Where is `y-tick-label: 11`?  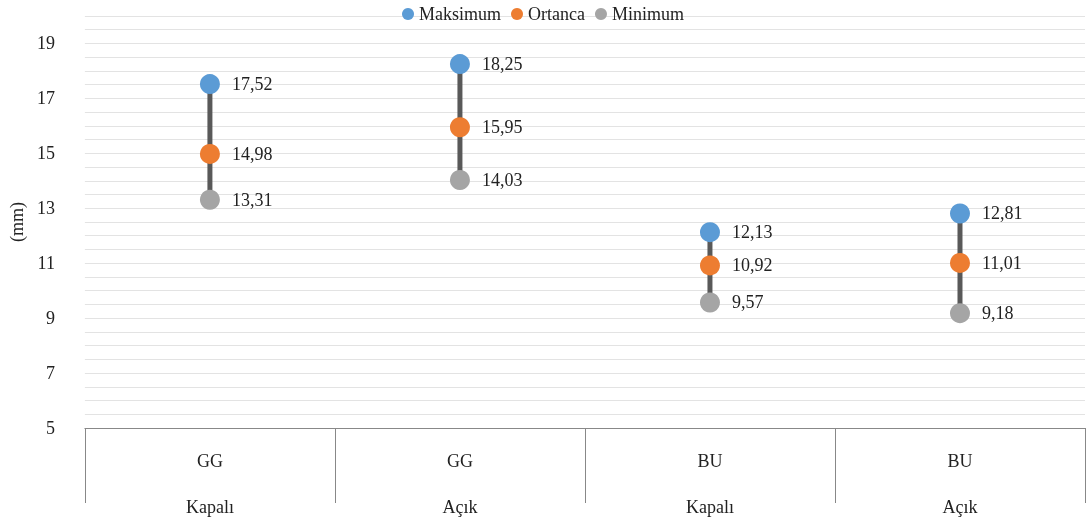 y-tick-label: 11 is located at coordinates (46, 263).